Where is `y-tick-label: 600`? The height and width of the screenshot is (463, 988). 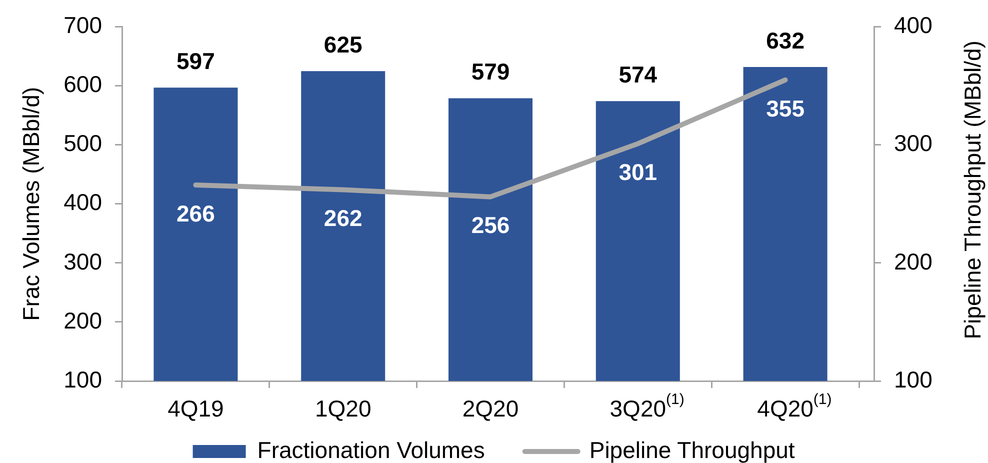 y-tick-label: 600 is located at coordinates (83, 84).